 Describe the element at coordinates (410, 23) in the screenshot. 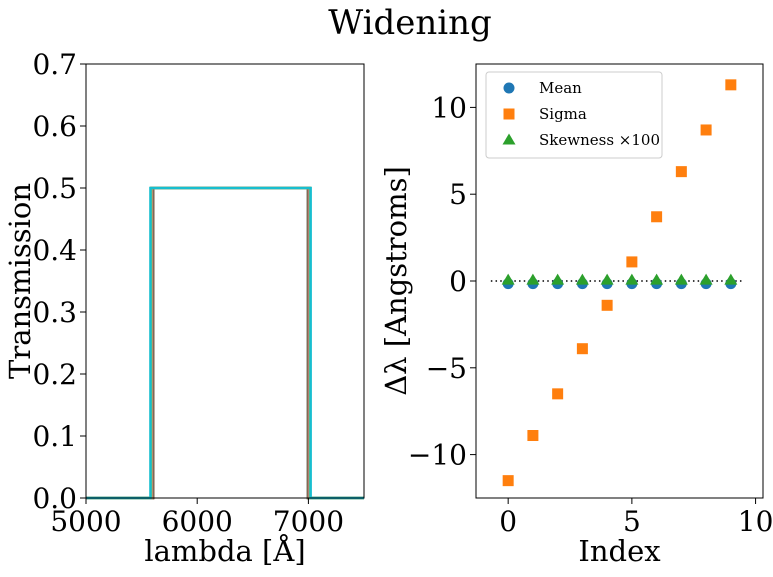

I see `figure-title: Widening` at that location.